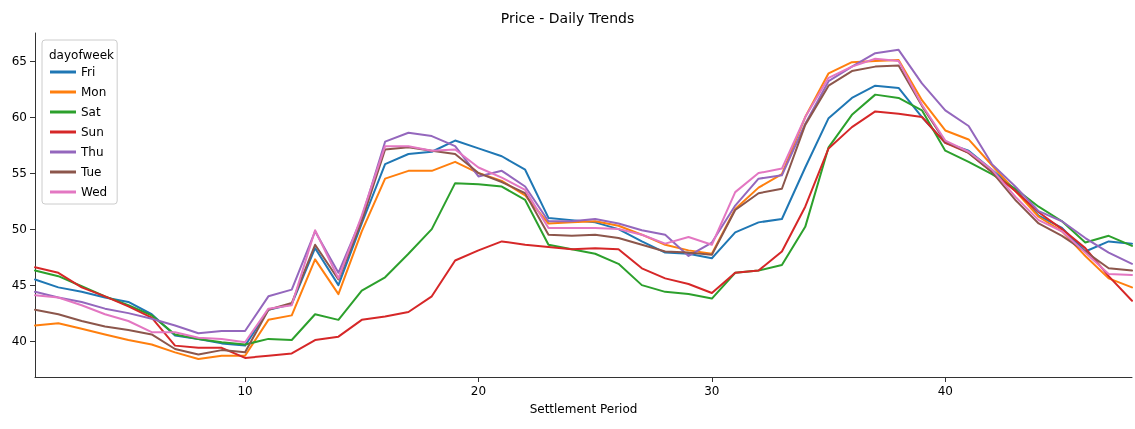 The height and width of the screenshot is (429, 1135). What do you see at coordinates (91, 112) in the screenshot?
I see `legend-label: Sat` at bounding box center [91, 112].